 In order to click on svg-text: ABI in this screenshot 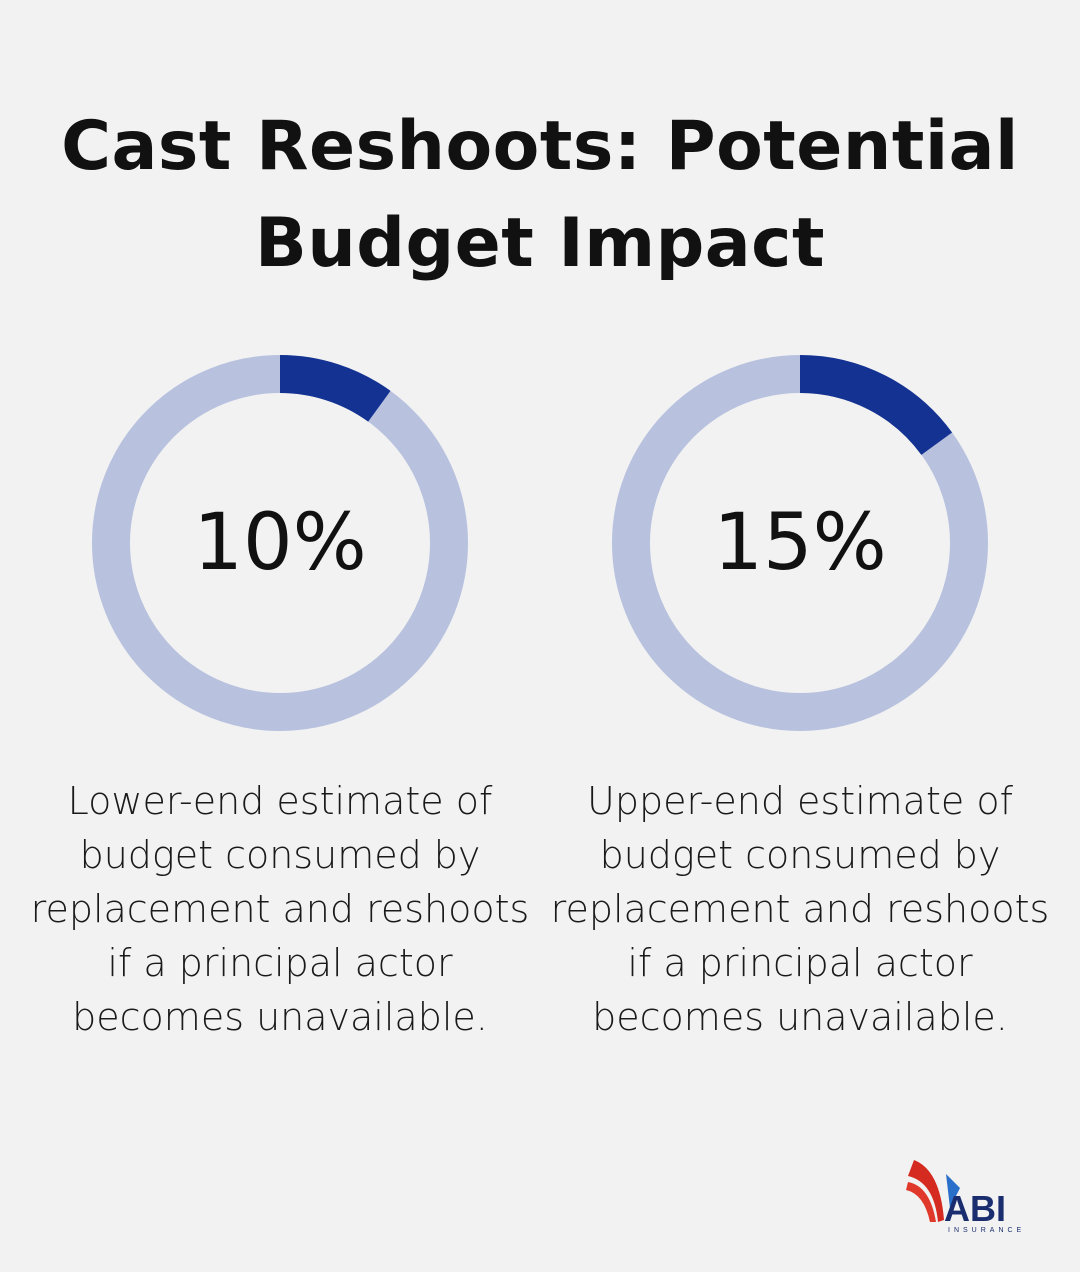, I will do `click(975, 1208)`.